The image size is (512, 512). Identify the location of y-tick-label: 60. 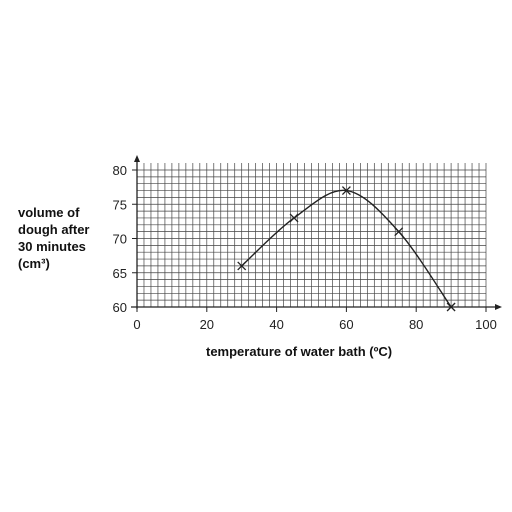
(120, 307).